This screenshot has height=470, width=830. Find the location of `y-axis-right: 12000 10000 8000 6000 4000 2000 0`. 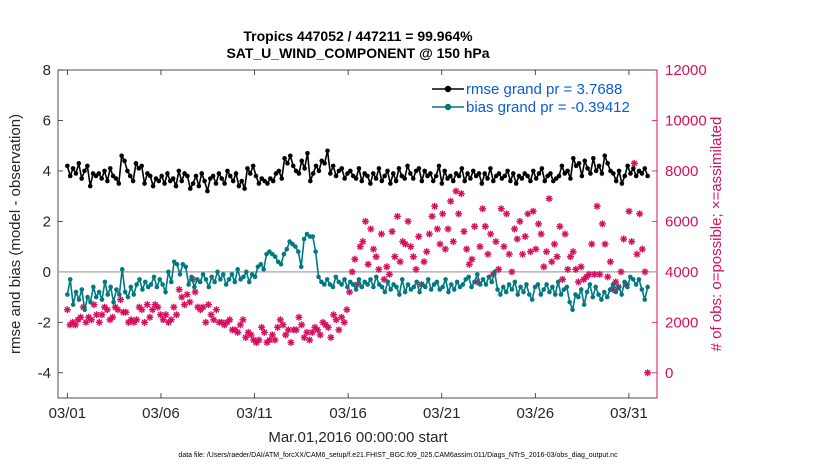

y-axis-right: 12000 10000 8000 6000 4000 2000 0 is located at coordinates (679, 230).